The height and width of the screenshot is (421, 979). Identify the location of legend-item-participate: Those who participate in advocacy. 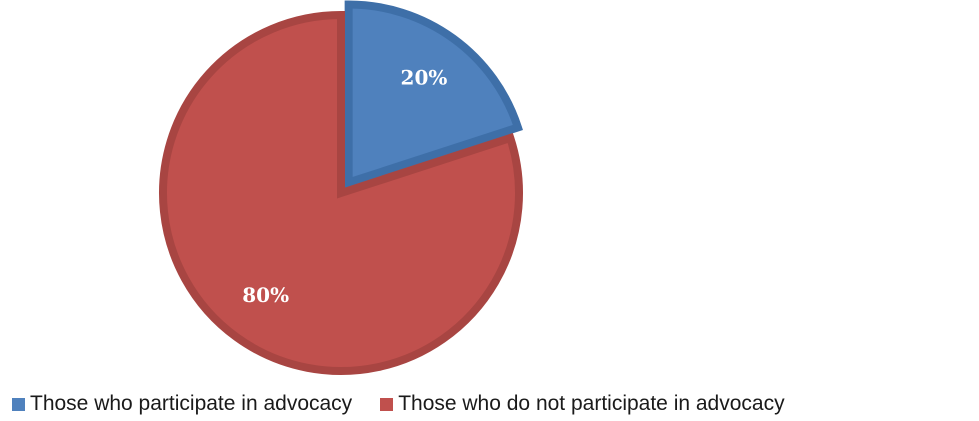
(182, 404).